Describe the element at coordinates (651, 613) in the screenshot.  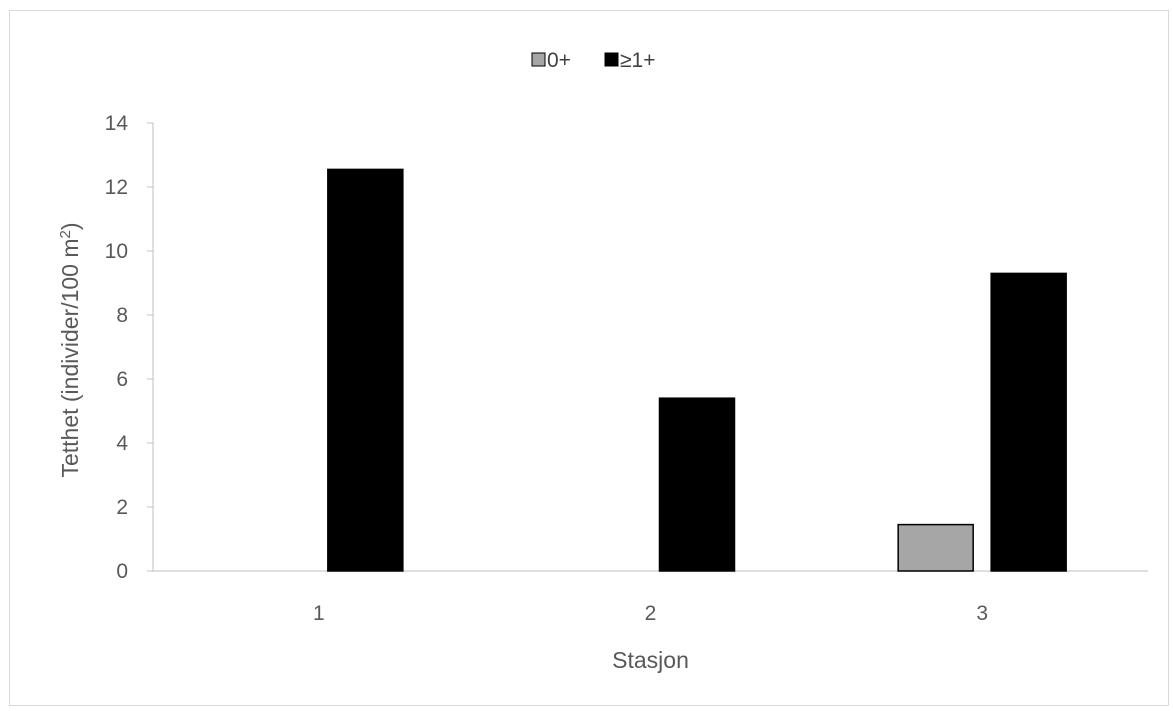
I see `x-tick-label: 2` at that location.